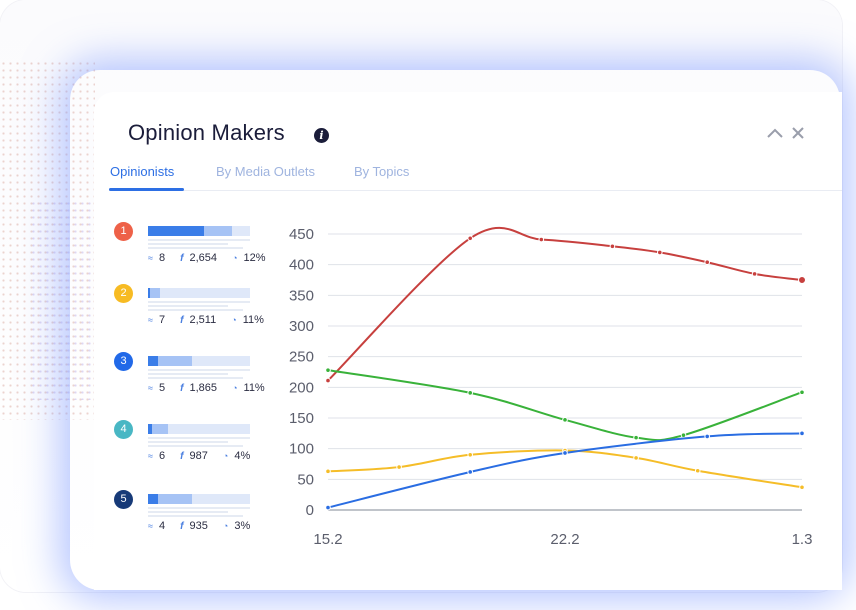 The image size is (856, 610). I want to click on opinionist-stats: ≈5 f 1,865 ◔ 11%, so click(212, 388).